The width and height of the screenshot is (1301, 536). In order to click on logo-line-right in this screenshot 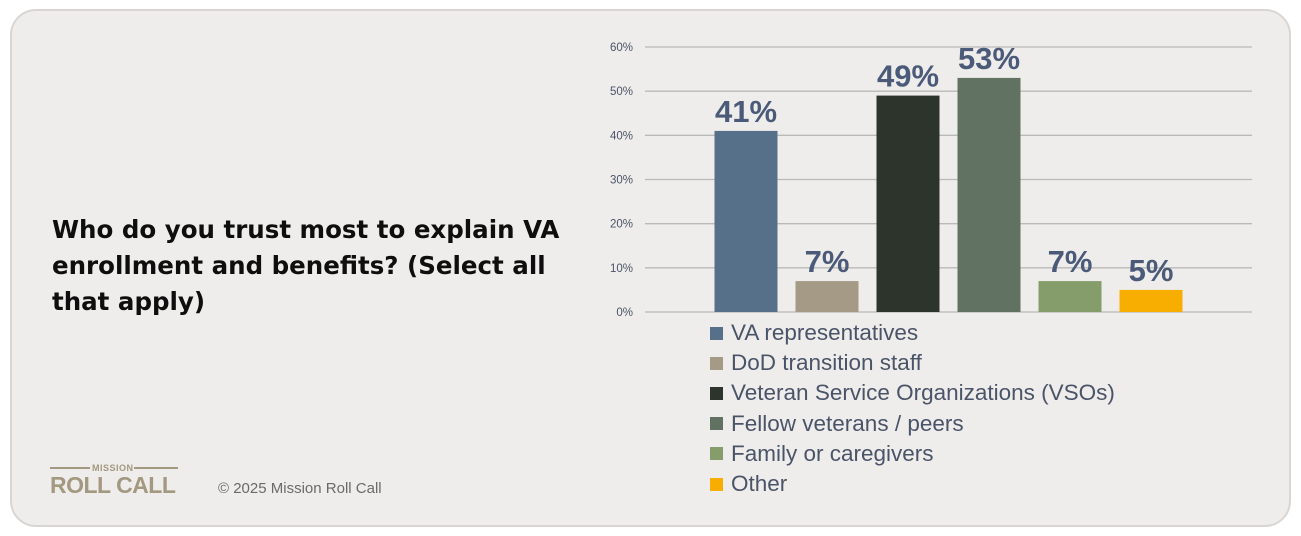, I will do `click(156, 468)`.